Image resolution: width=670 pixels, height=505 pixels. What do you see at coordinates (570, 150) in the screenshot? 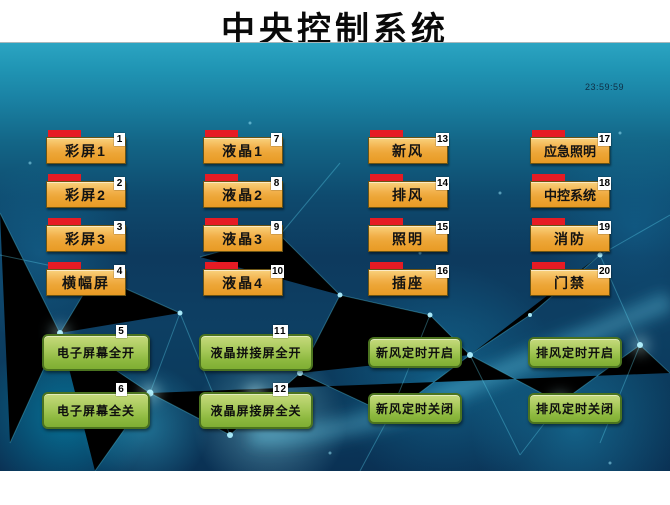
I see `device-button-label: 应急照明` at bounding box center [570, 150].